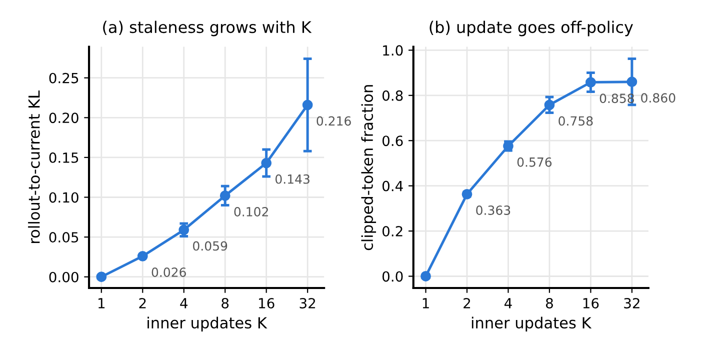 This screenshot has width=701, height=360. Describe the element at coordinates (531, 28) in the screenshot. I see `chart-title: (b) update goes off-policy` at that location.